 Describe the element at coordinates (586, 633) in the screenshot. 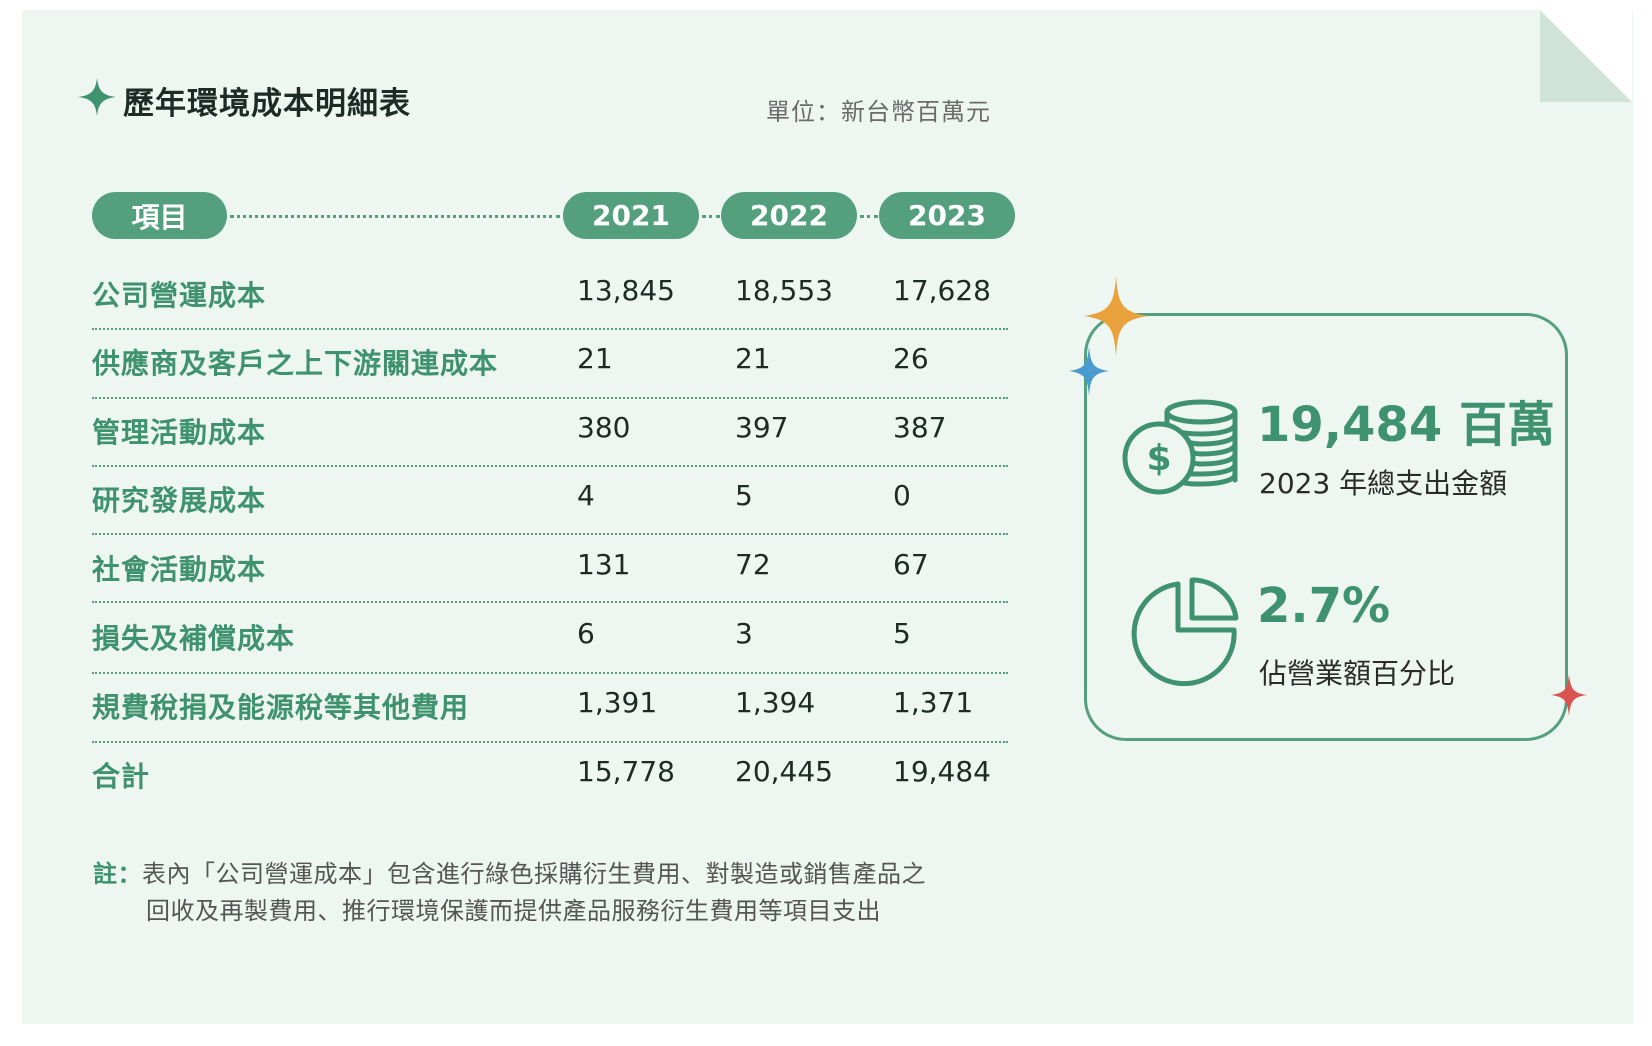

I see `table-cell: 6` at that location.